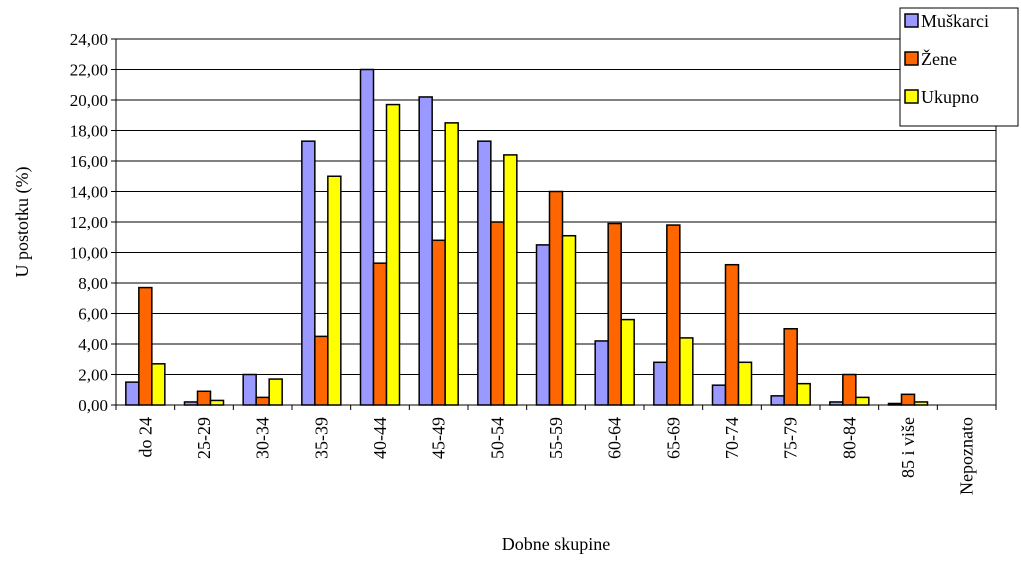 The image size is (1021, 562). What do you see at coordinates (89, 70) in the screenshot?
I see `y-tick-label: 22,00` at bounding box center [89, 70].